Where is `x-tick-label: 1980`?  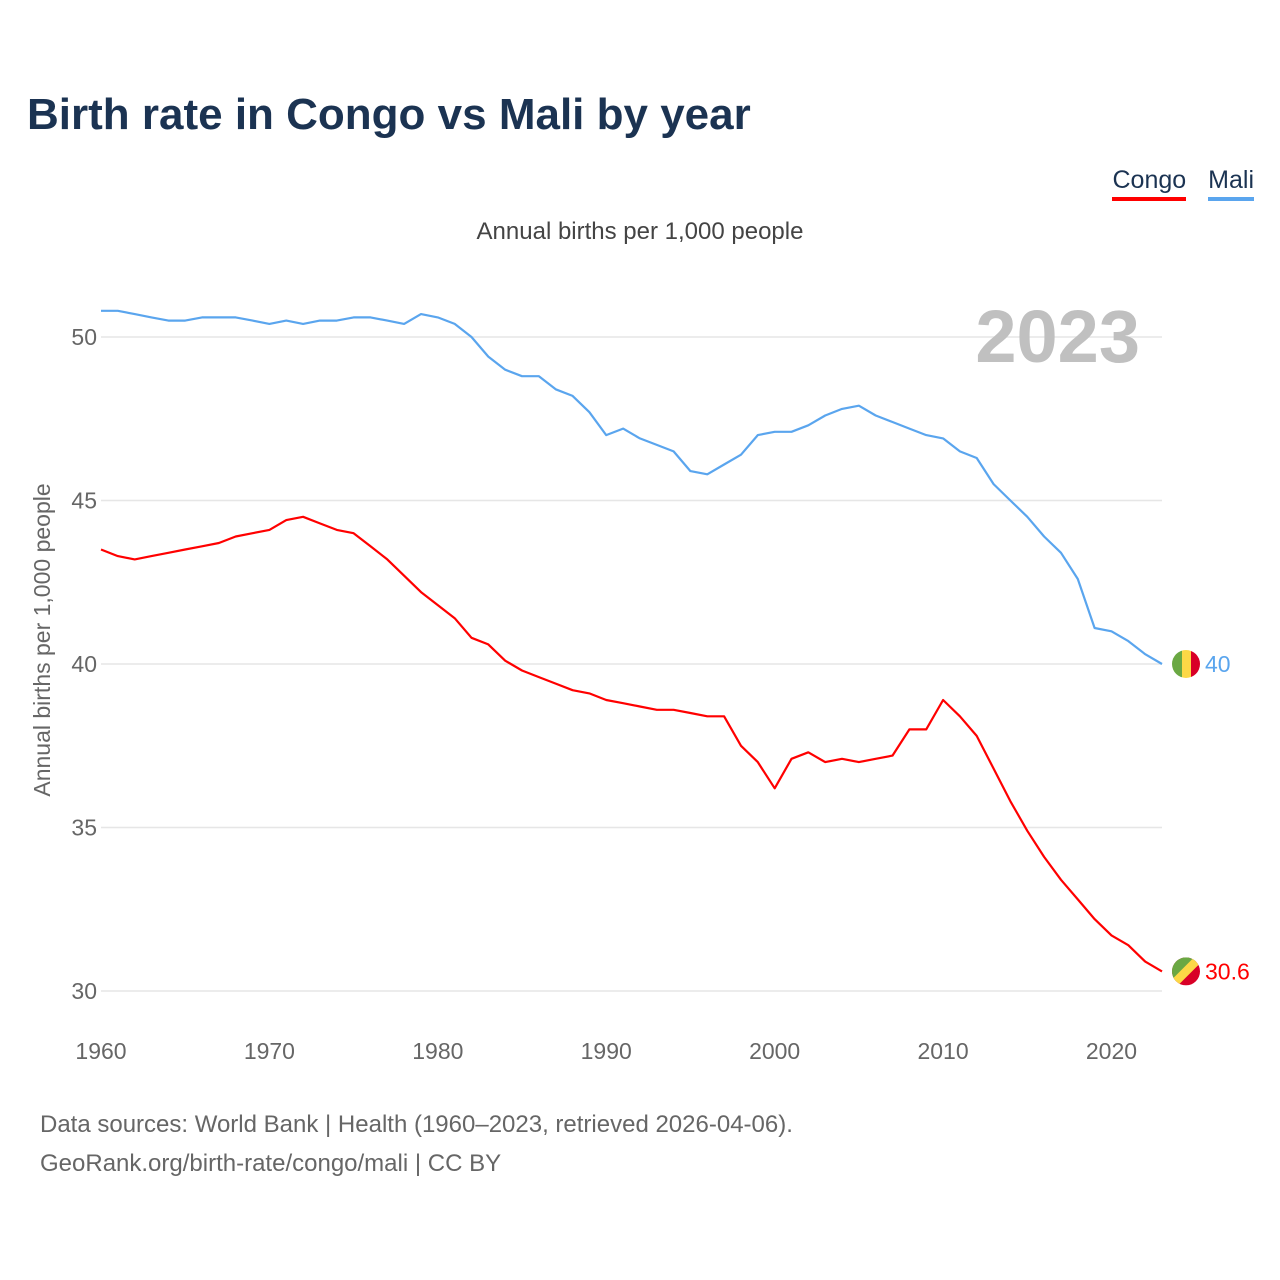
x-tick-label: 1980 is located at coordinates (437, 1051).